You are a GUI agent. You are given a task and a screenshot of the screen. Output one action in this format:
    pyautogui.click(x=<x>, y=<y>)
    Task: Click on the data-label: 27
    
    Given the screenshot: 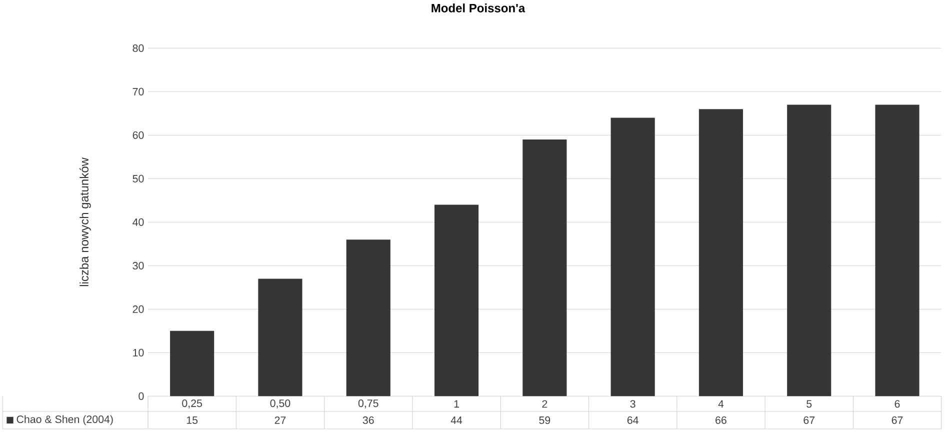 What is the action you would take?
    pyautogui.click(x=280, y=420)
    